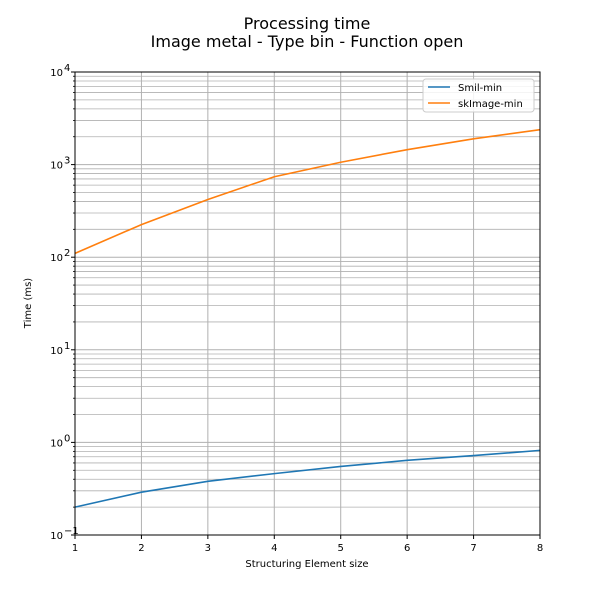 The image size is (600, 600). Describe the element at coordinates (67, 68) in the screenshot. I see `y-tick-exponent: 4` at that location.